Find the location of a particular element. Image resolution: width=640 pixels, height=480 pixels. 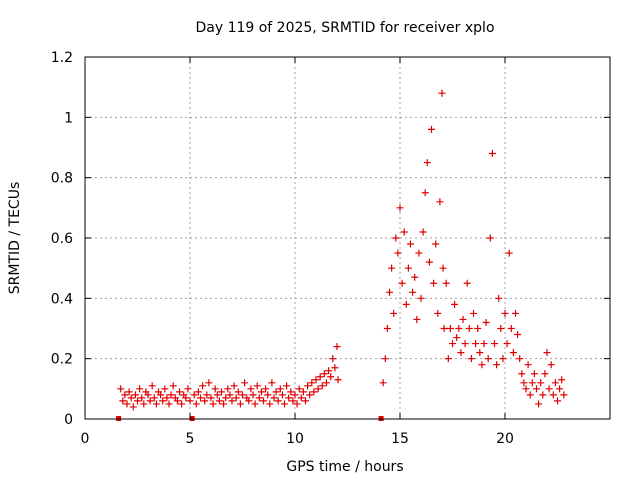

y-tick-label: 0.4 is located at coordinates (62, 299).